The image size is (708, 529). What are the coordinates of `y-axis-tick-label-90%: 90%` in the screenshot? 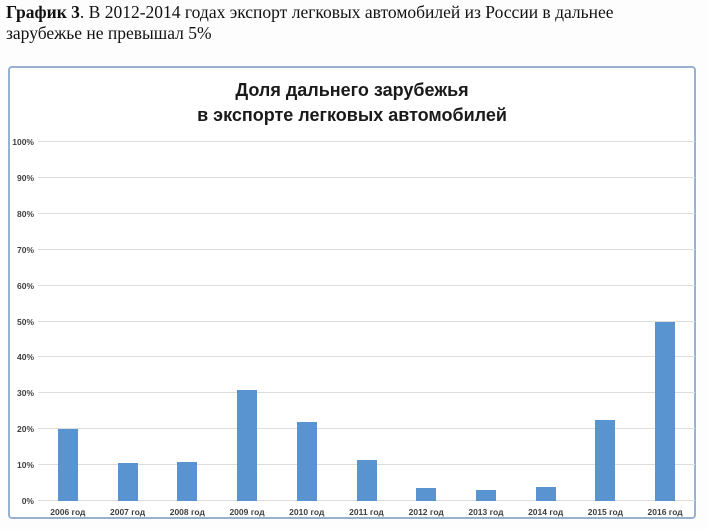 It's located at (25, 177).